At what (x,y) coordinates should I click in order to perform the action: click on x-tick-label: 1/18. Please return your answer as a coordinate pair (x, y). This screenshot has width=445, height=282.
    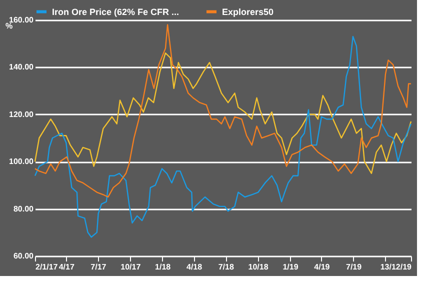
    Looking at the image, I should click on (163, 267).